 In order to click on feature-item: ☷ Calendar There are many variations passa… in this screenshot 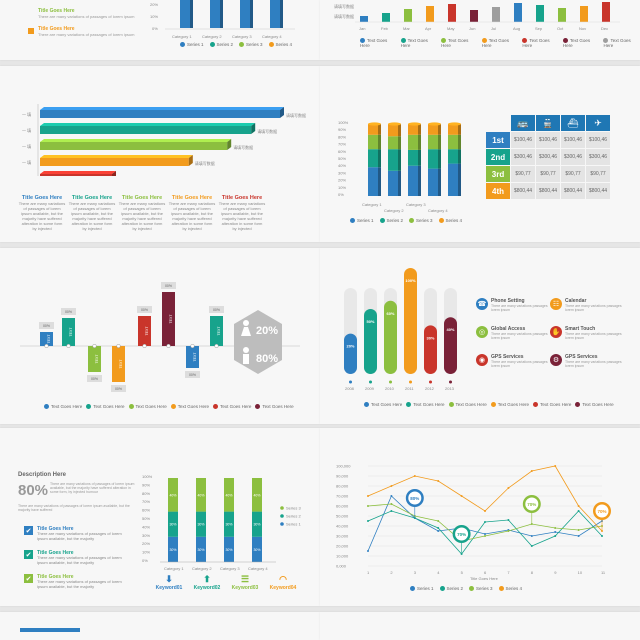, I will do `click(587, 305)`.